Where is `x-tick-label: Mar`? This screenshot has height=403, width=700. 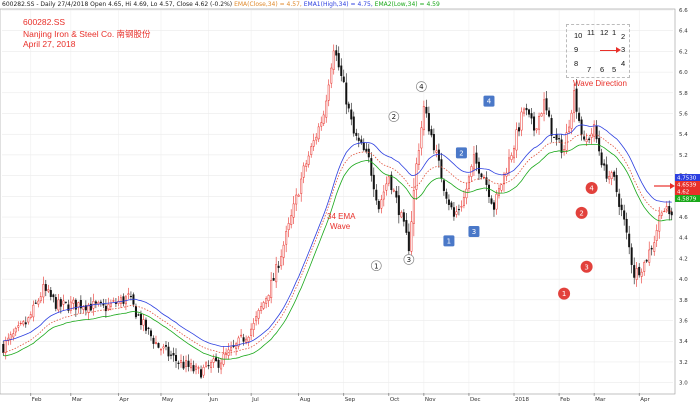
x-tick-label: Mar is located at coordinates (77, 400).